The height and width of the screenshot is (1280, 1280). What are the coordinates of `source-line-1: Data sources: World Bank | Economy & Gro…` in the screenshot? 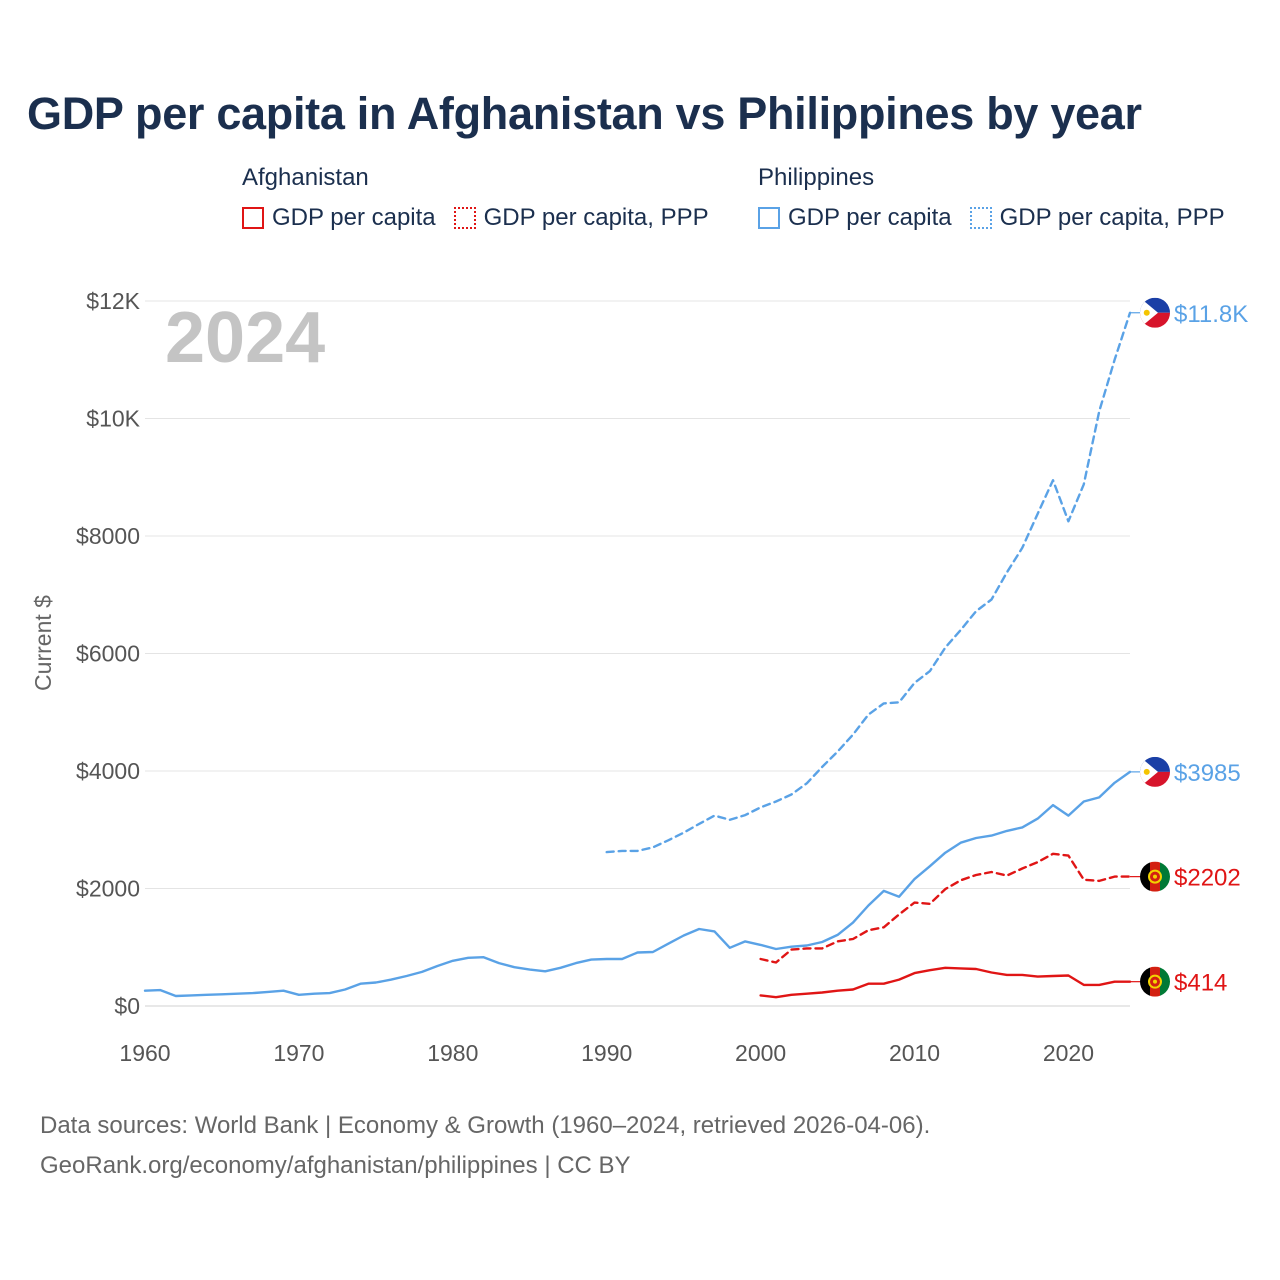 It's located at (485, 1125).